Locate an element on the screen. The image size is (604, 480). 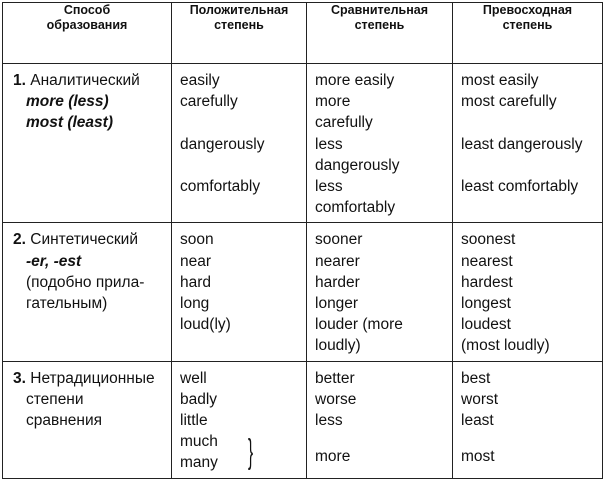
header-positive: Положительная степень is located at coordinates (239, 33).